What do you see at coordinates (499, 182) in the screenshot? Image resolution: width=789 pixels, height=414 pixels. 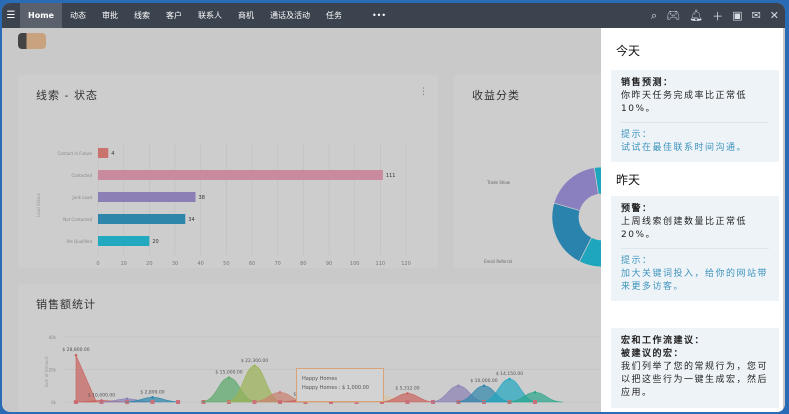 I see `donut-label: Trade Show` at bounding box center [499, 182].